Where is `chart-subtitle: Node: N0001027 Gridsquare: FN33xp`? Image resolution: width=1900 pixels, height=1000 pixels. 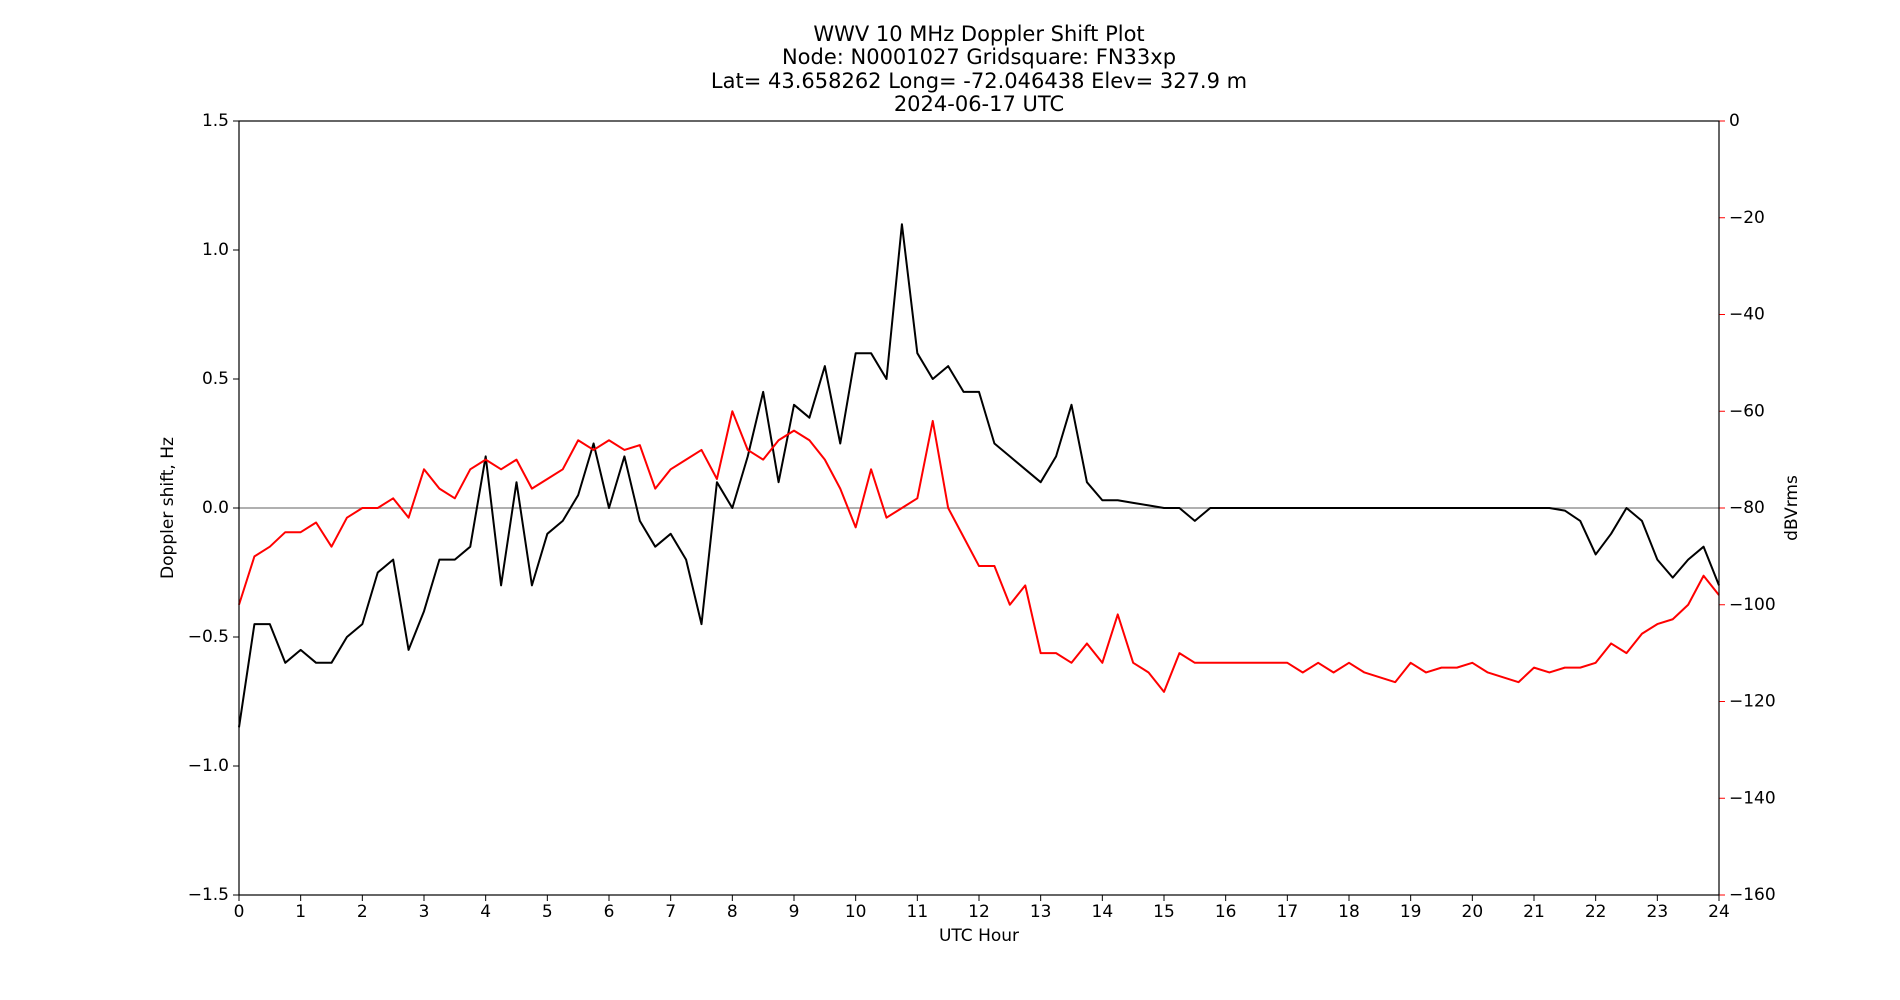 chart-subtitle: Node: N0001027 Gridsquare: FN33xp is located at coordinates (979, 57).